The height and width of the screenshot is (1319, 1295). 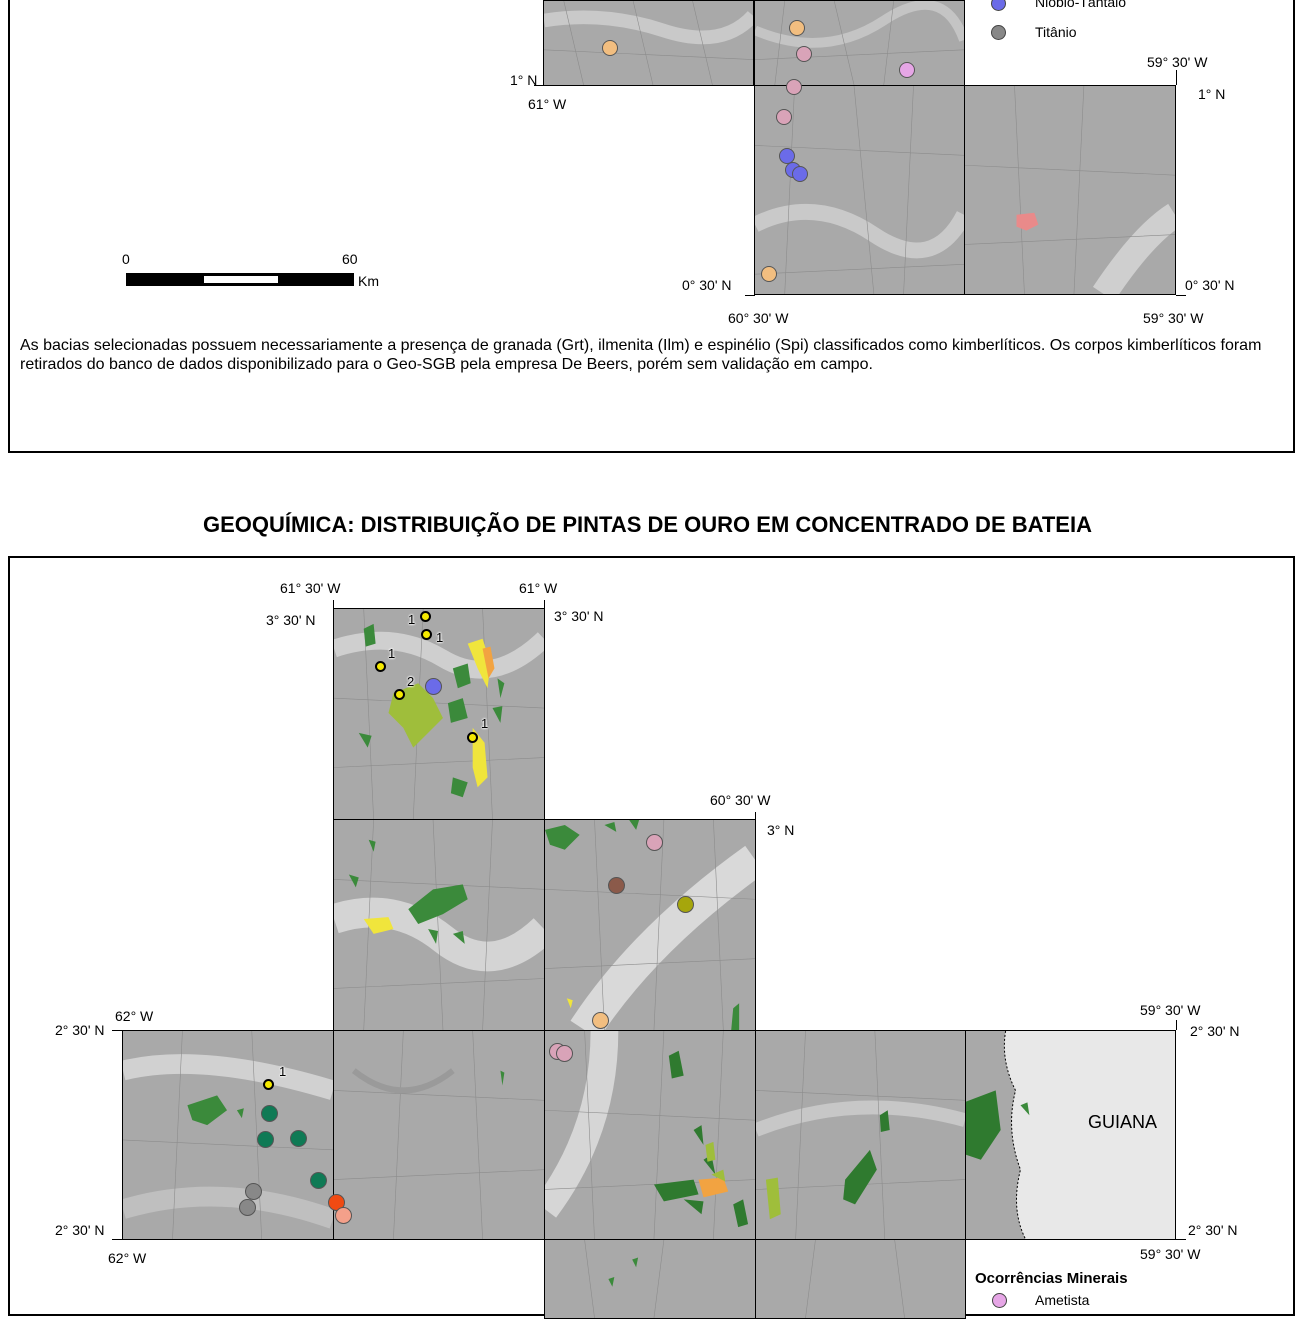 What do you see at coordinates (240, 279) in the screenshot?
I see `scale-bar` at bounding box center [240, 279].